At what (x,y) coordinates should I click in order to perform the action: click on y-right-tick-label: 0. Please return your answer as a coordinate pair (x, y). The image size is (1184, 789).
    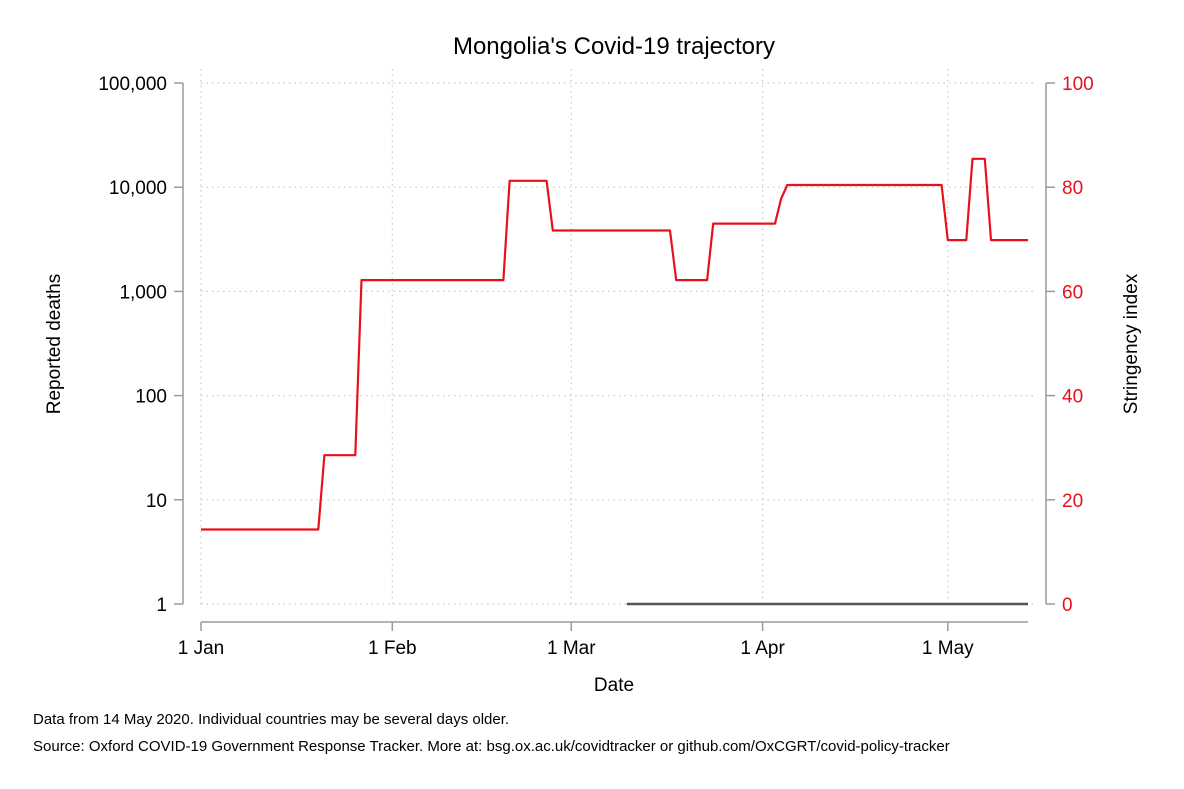
    Looking at the image, I should click on (1067, 605).